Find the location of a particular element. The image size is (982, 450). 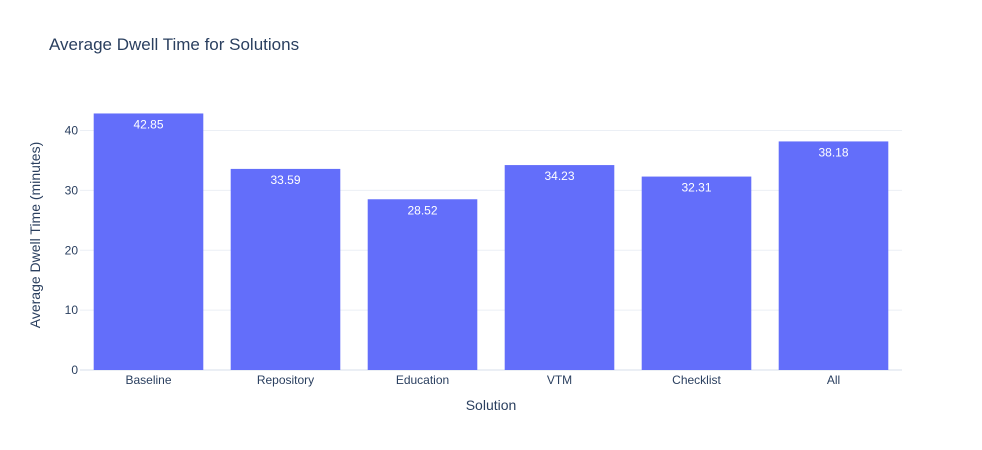

y-axis-ticks: 0 10 20 30 40 is located at coordinates (72, 250).